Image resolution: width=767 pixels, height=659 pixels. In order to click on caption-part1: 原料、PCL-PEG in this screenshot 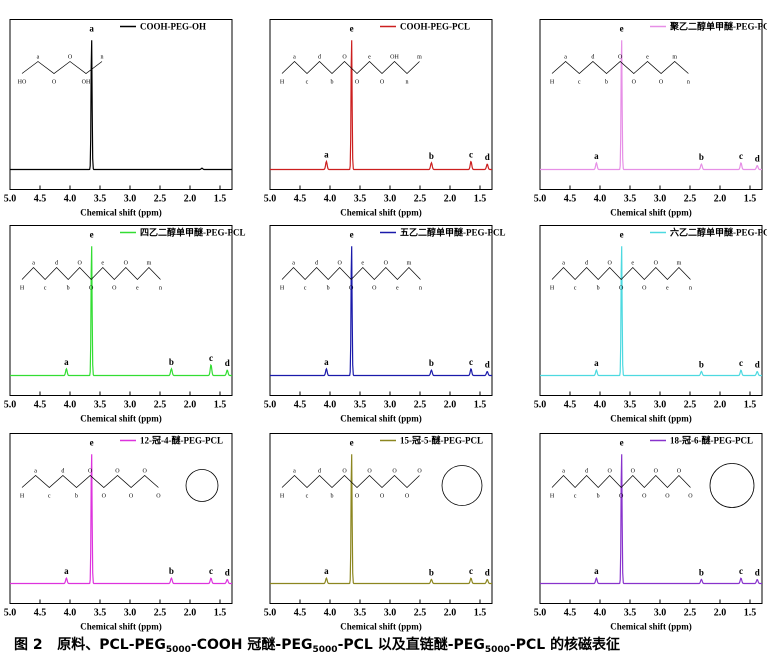, I will do `click(111, 645)`.